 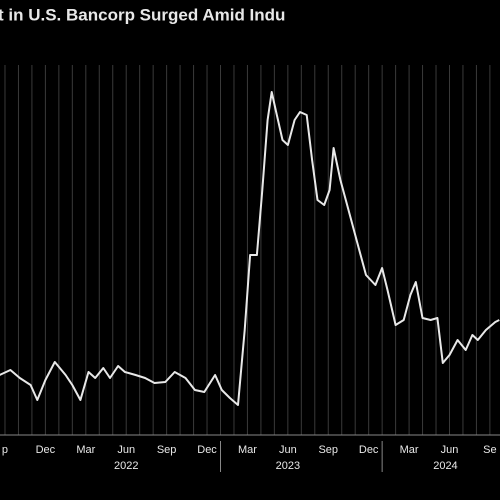 What do you see at coordinates (142, 14) in the screenshot?
I see `chart-title: t in U.S. Bancorp Surged Amid Indu` at bounding box center [142, 14].